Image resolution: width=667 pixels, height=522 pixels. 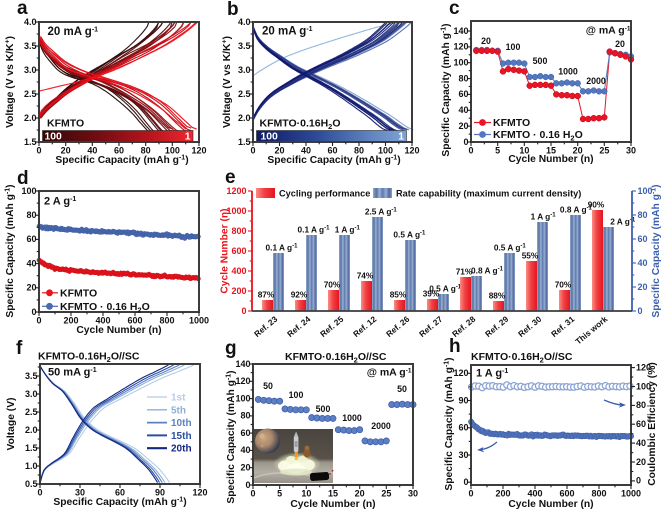 I want to click on svg-text: 10th, so click(x=181, y=423).